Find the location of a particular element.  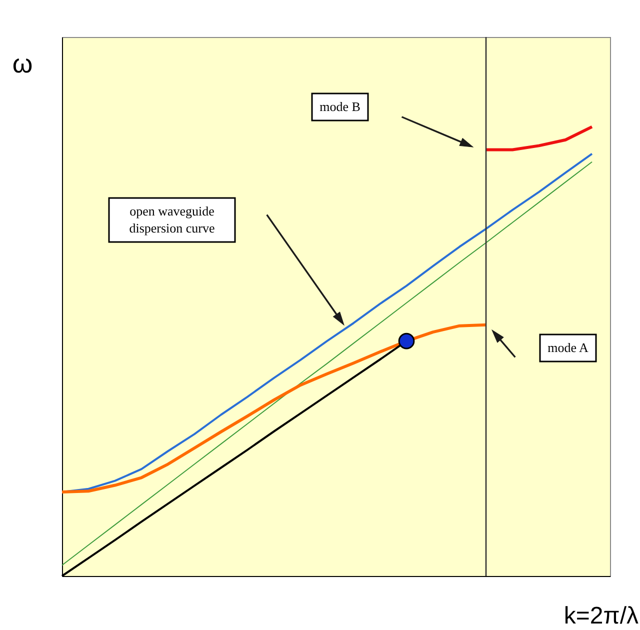

y-axis-title: ω is located at coordinates (22, 63).